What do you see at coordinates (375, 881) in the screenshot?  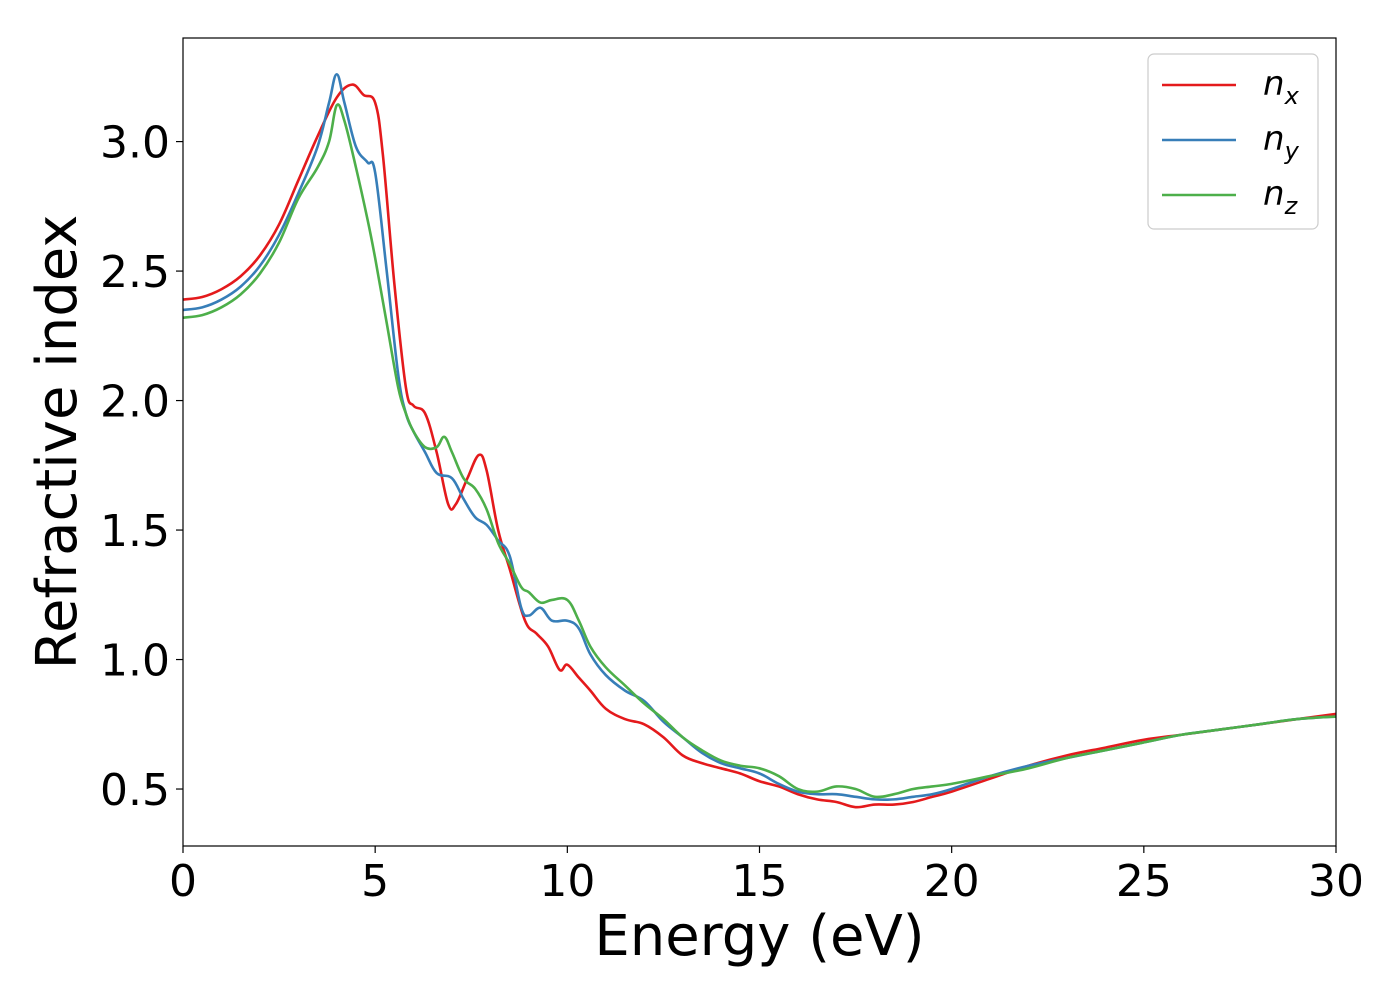 I see `x-tick-label: 5` at bounding box center [375, 881].